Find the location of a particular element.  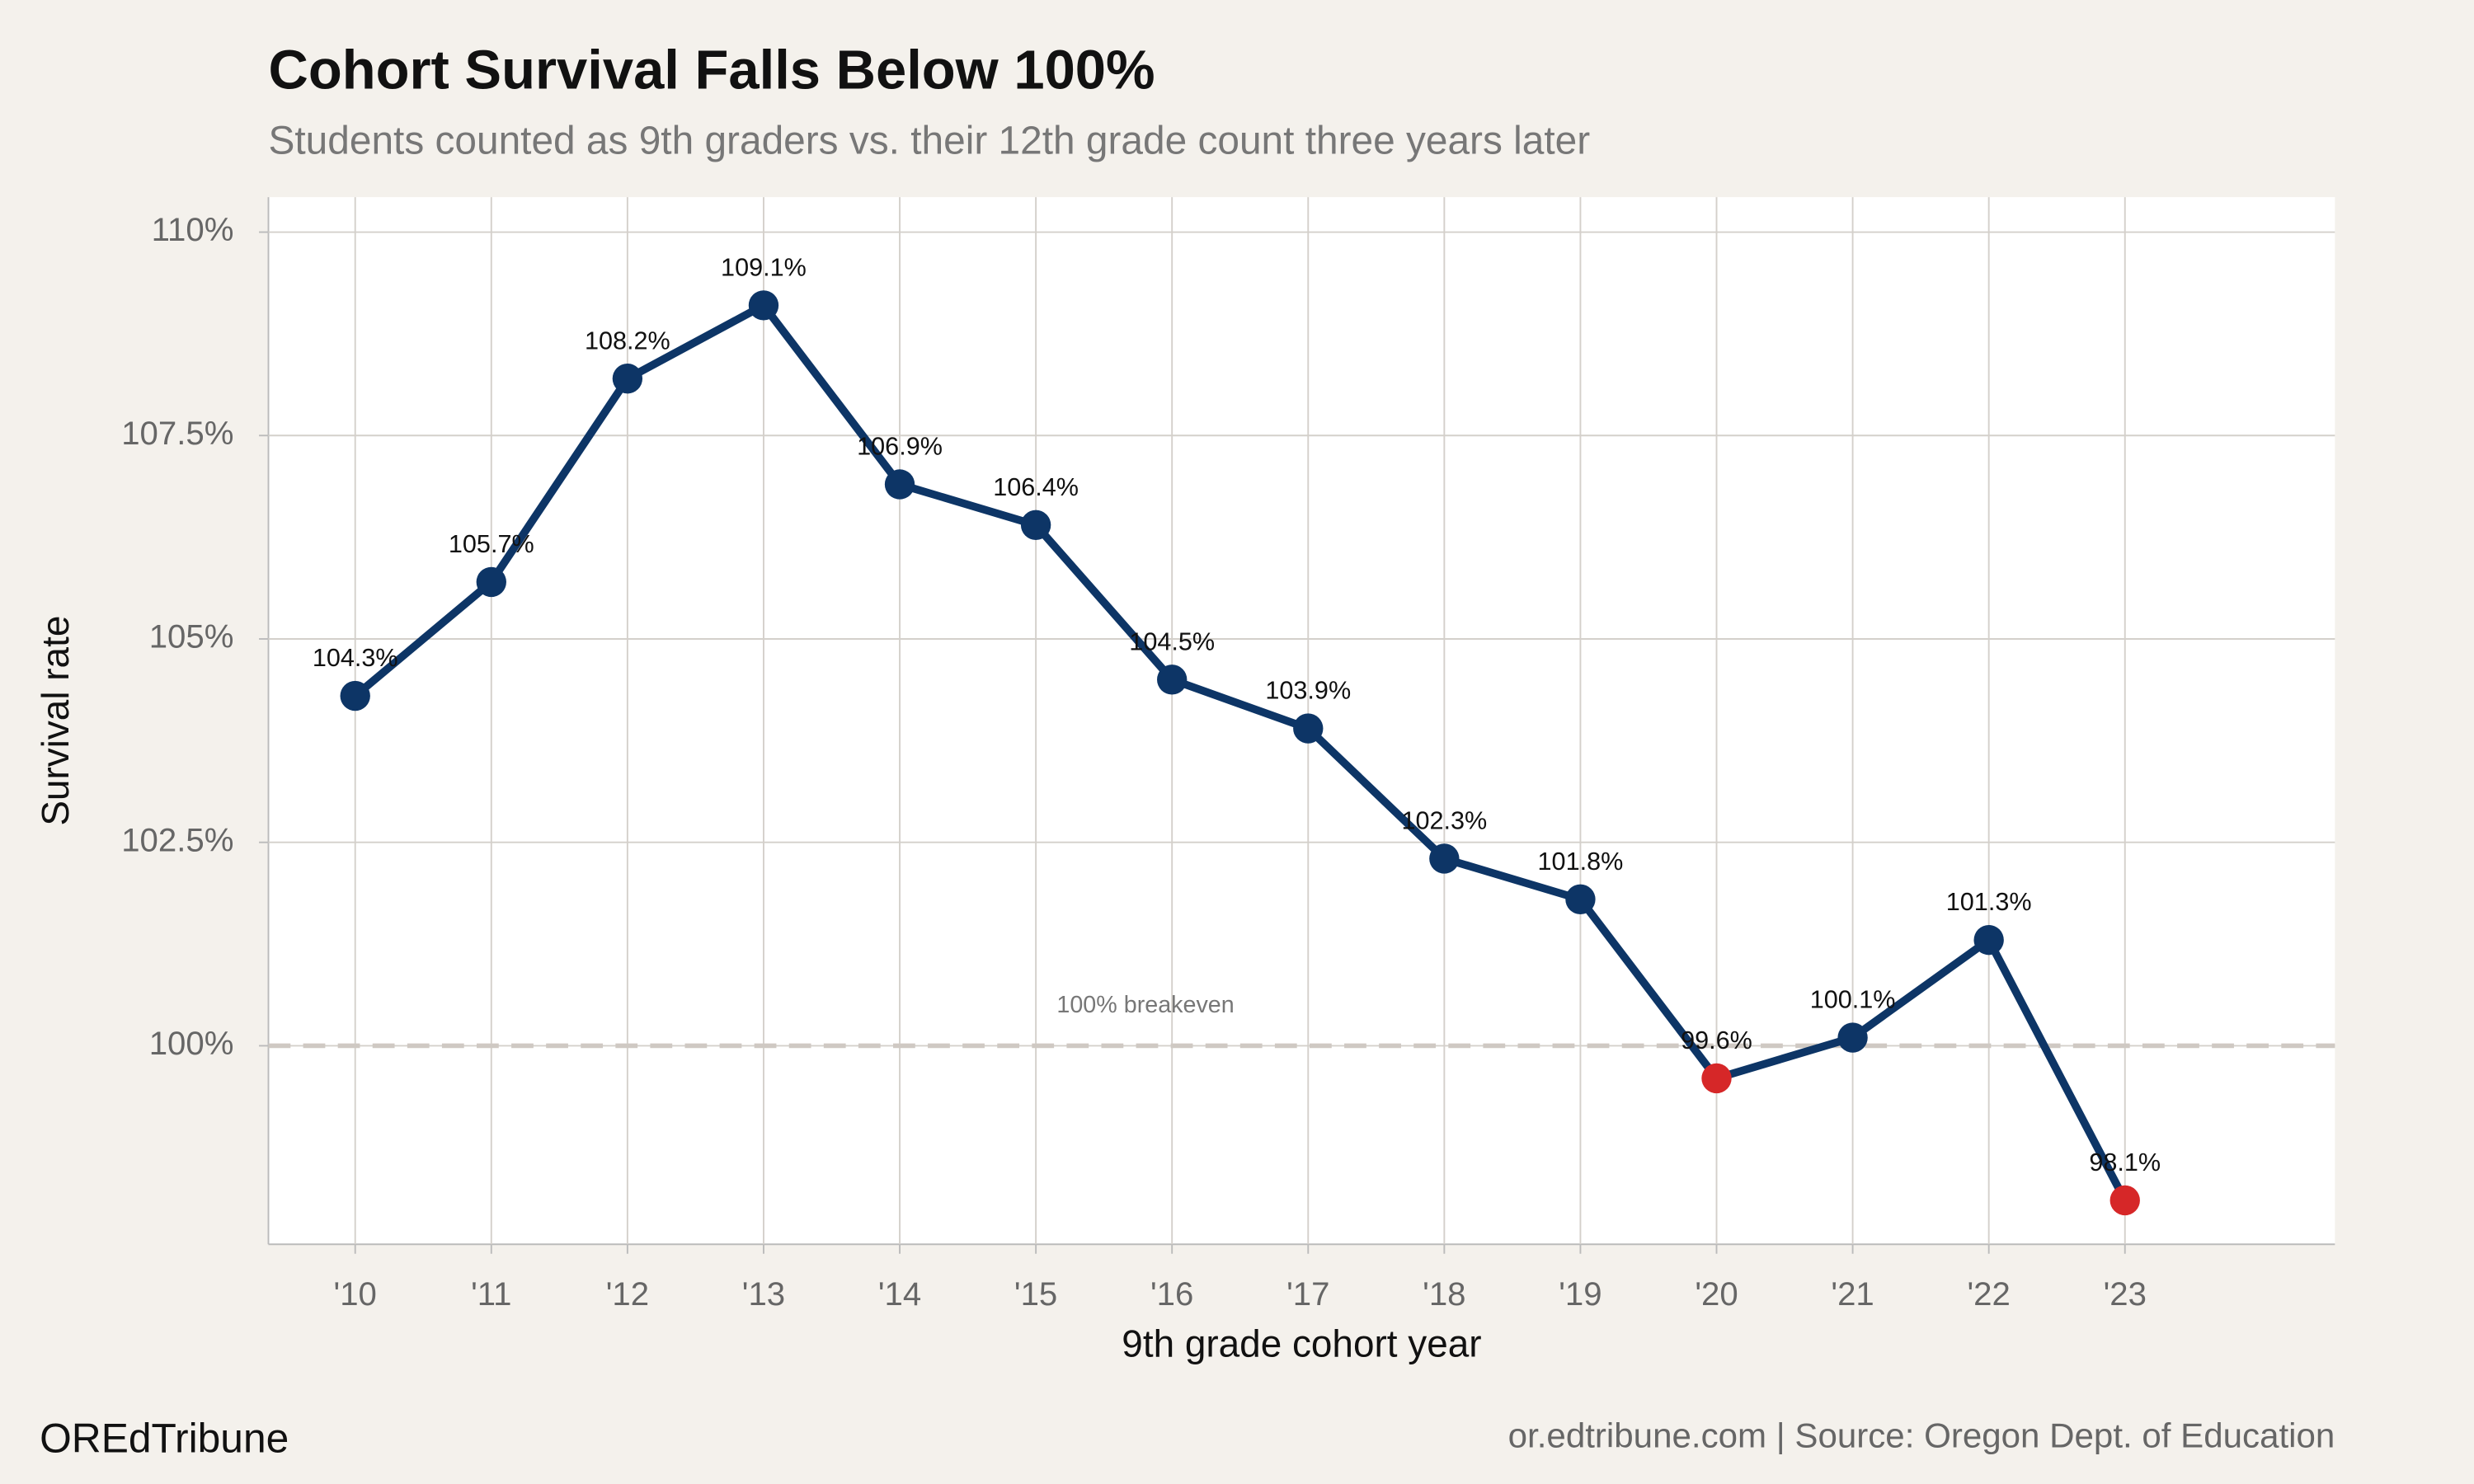

x-tick-label: '13 is located at coordinates (763, 1294).